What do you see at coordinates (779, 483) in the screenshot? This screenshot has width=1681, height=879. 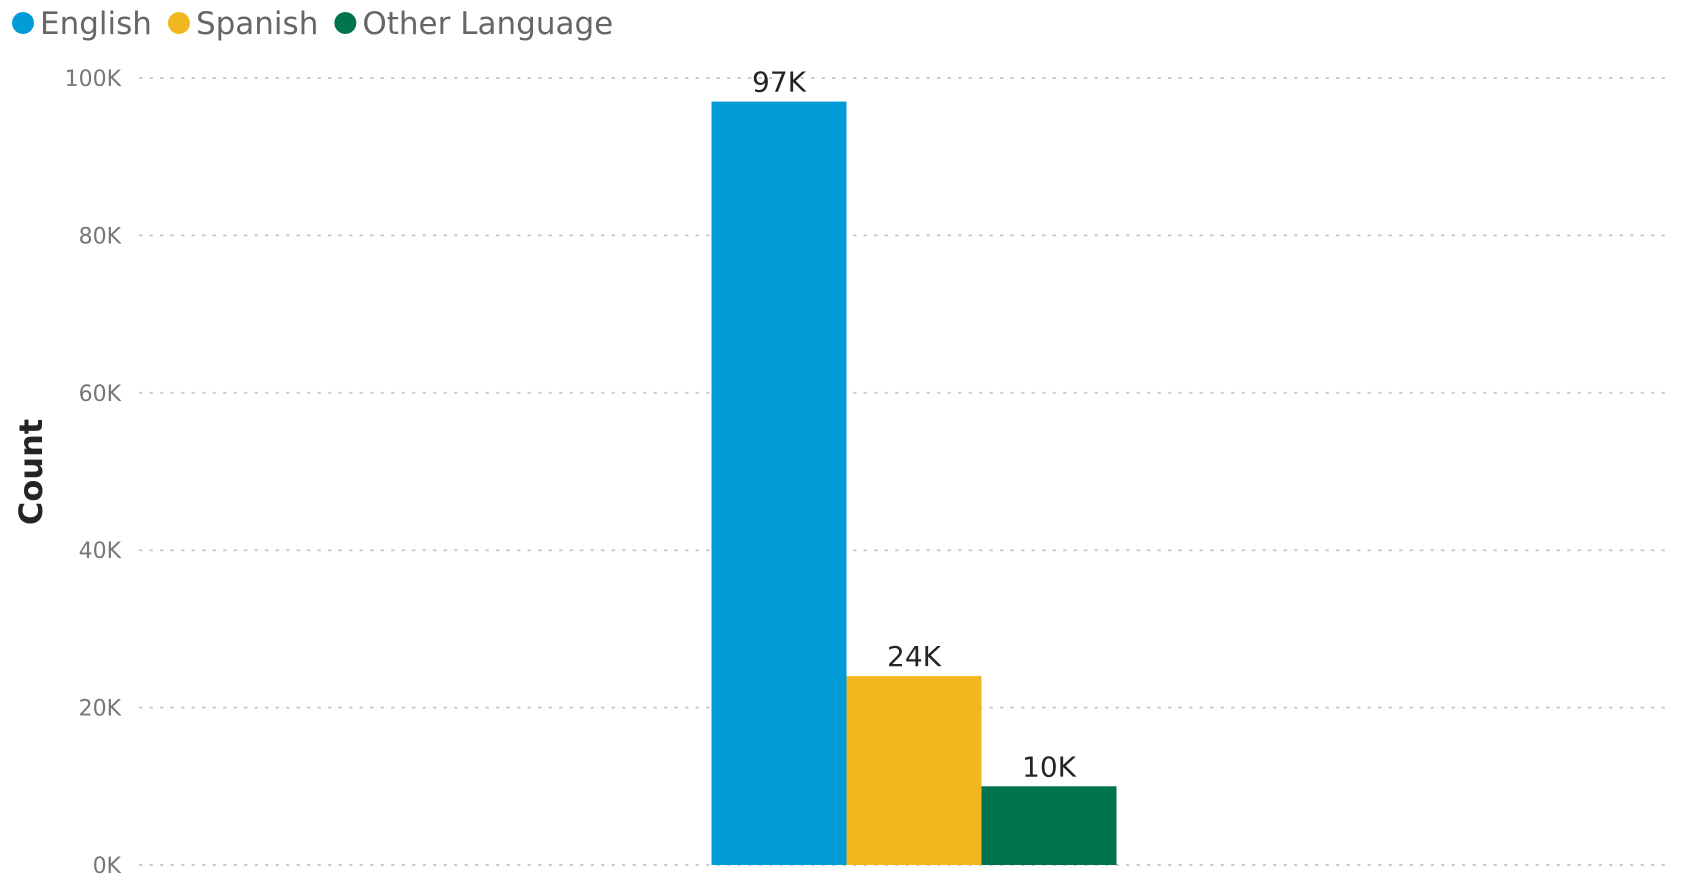 I see `bar-english` at bounding box center [779, 483].